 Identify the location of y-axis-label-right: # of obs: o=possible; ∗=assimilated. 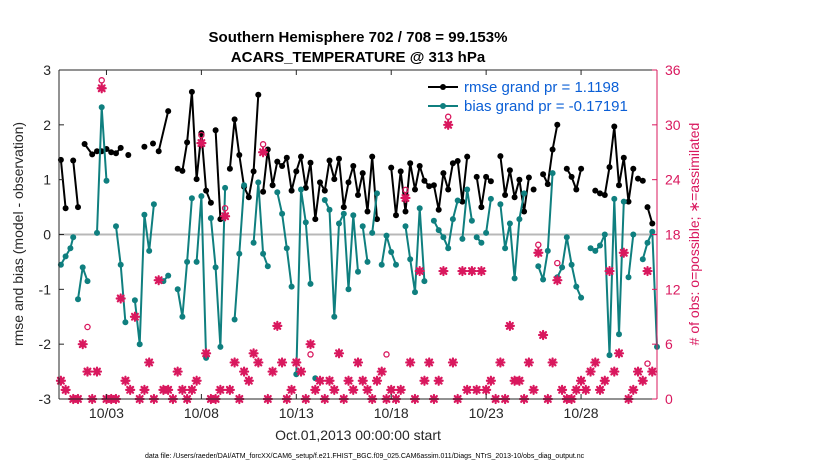
(694, 234).